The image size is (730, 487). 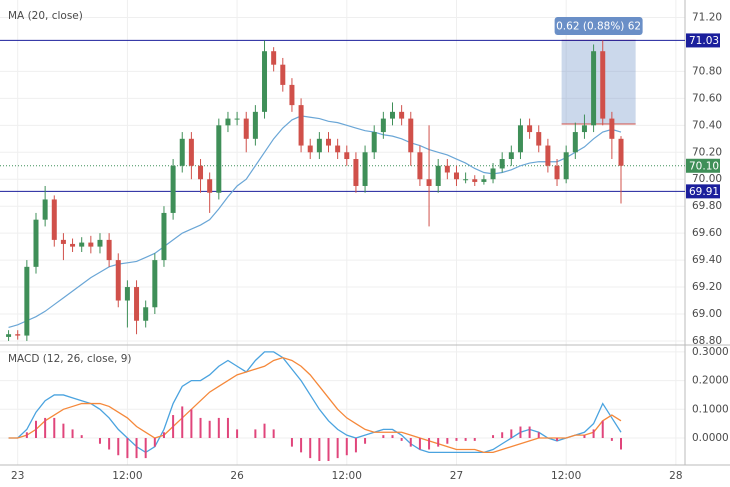 I want to click on legend-label: MA (20, close), so click(x=45, y=16).